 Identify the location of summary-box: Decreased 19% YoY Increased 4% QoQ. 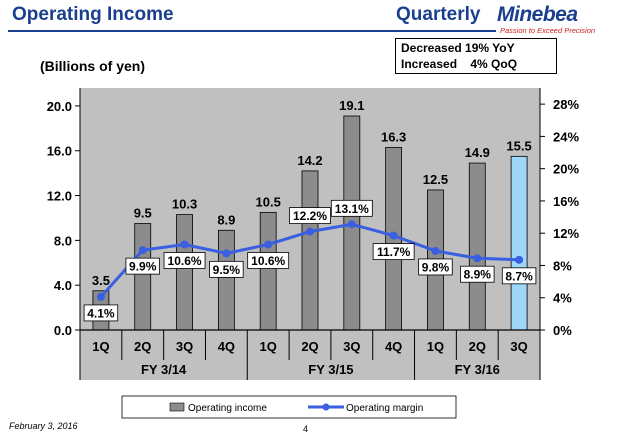
(476, 56).